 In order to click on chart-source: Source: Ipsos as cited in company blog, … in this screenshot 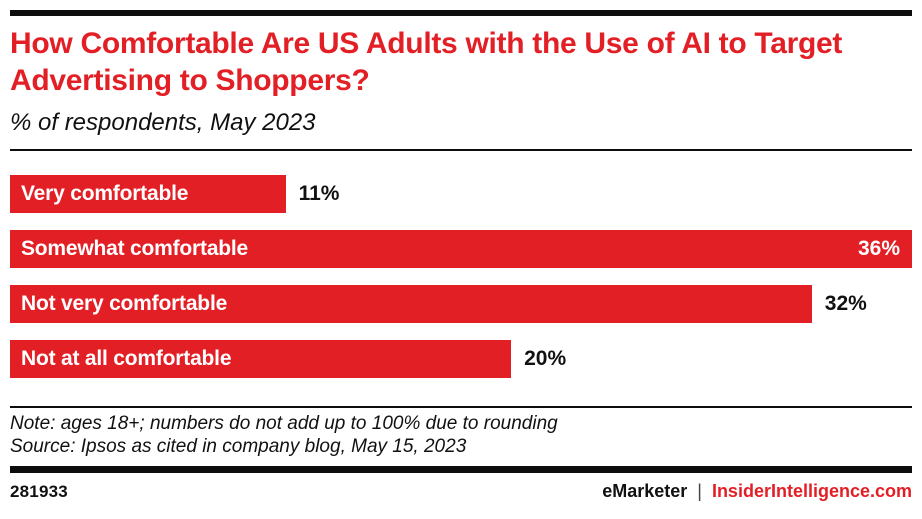, I will do `click(238, 446)`.